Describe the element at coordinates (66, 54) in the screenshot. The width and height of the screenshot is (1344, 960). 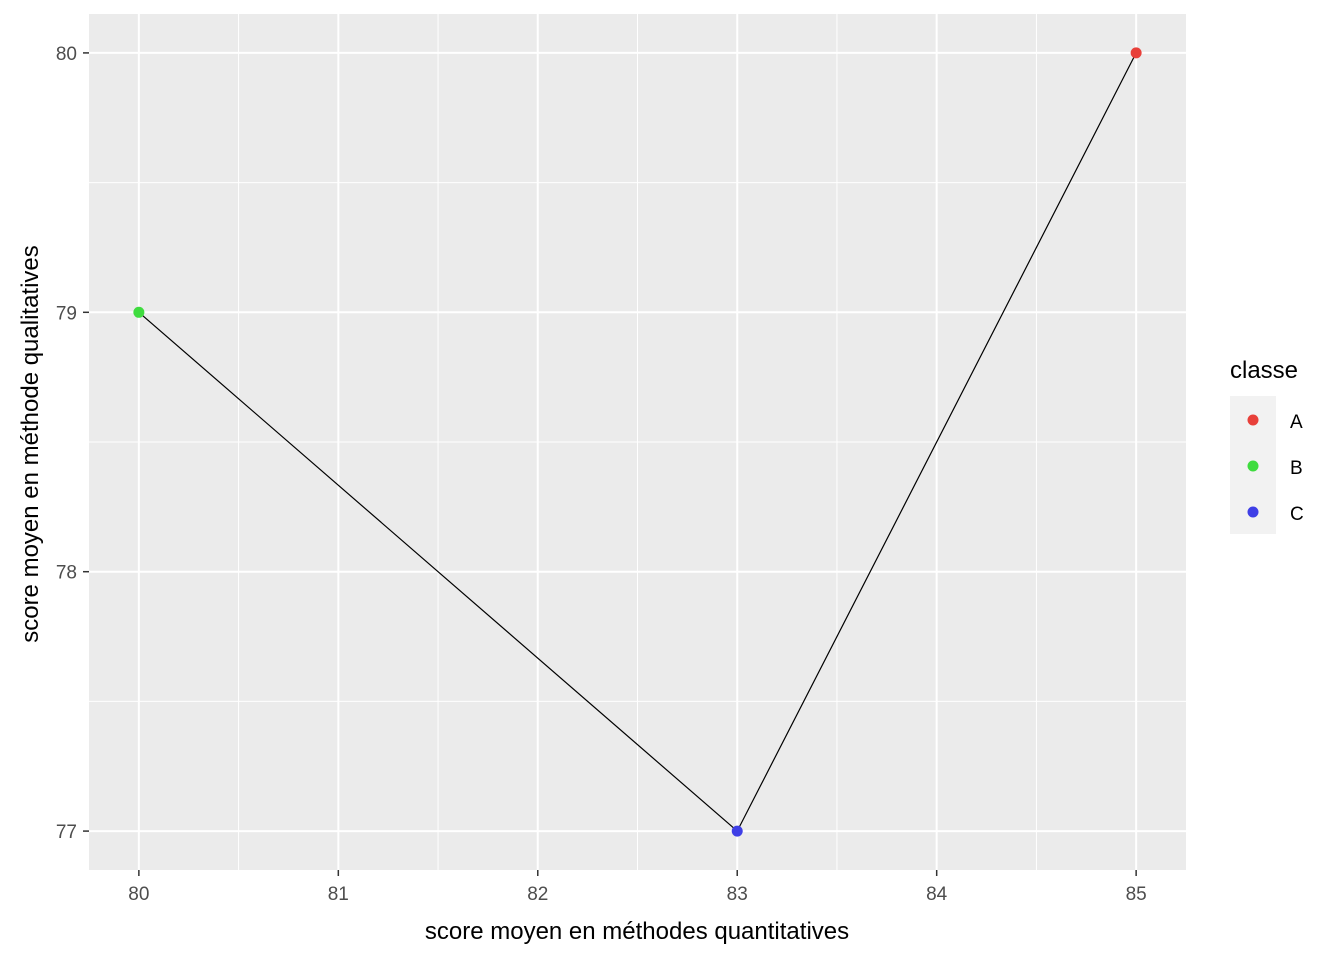
I see `y-tick-label: 80` at that location.